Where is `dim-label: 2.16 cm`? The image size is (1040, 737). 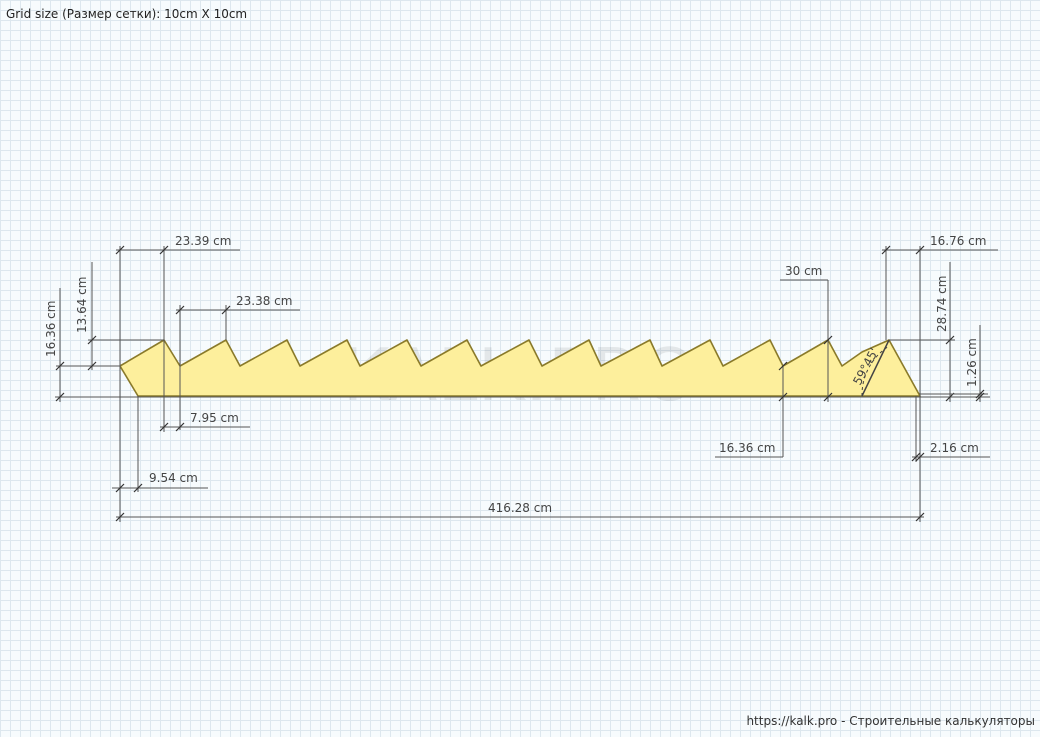 dim-label: 2.16 cm is located at coordinates (954, 448).